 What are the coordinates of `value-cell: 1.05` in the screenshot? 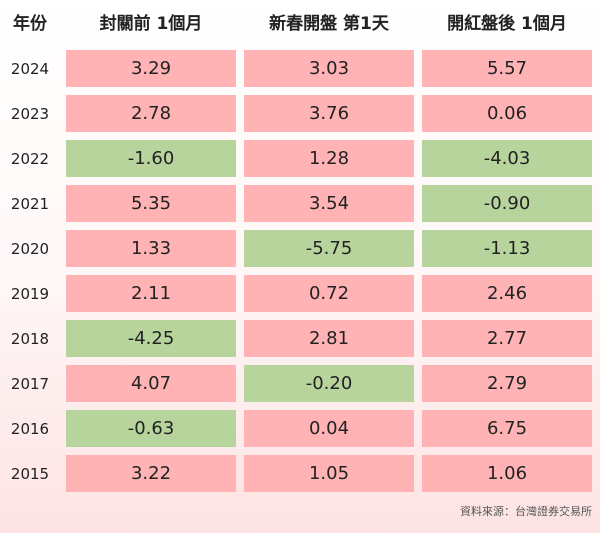 It's located at (329, 473).